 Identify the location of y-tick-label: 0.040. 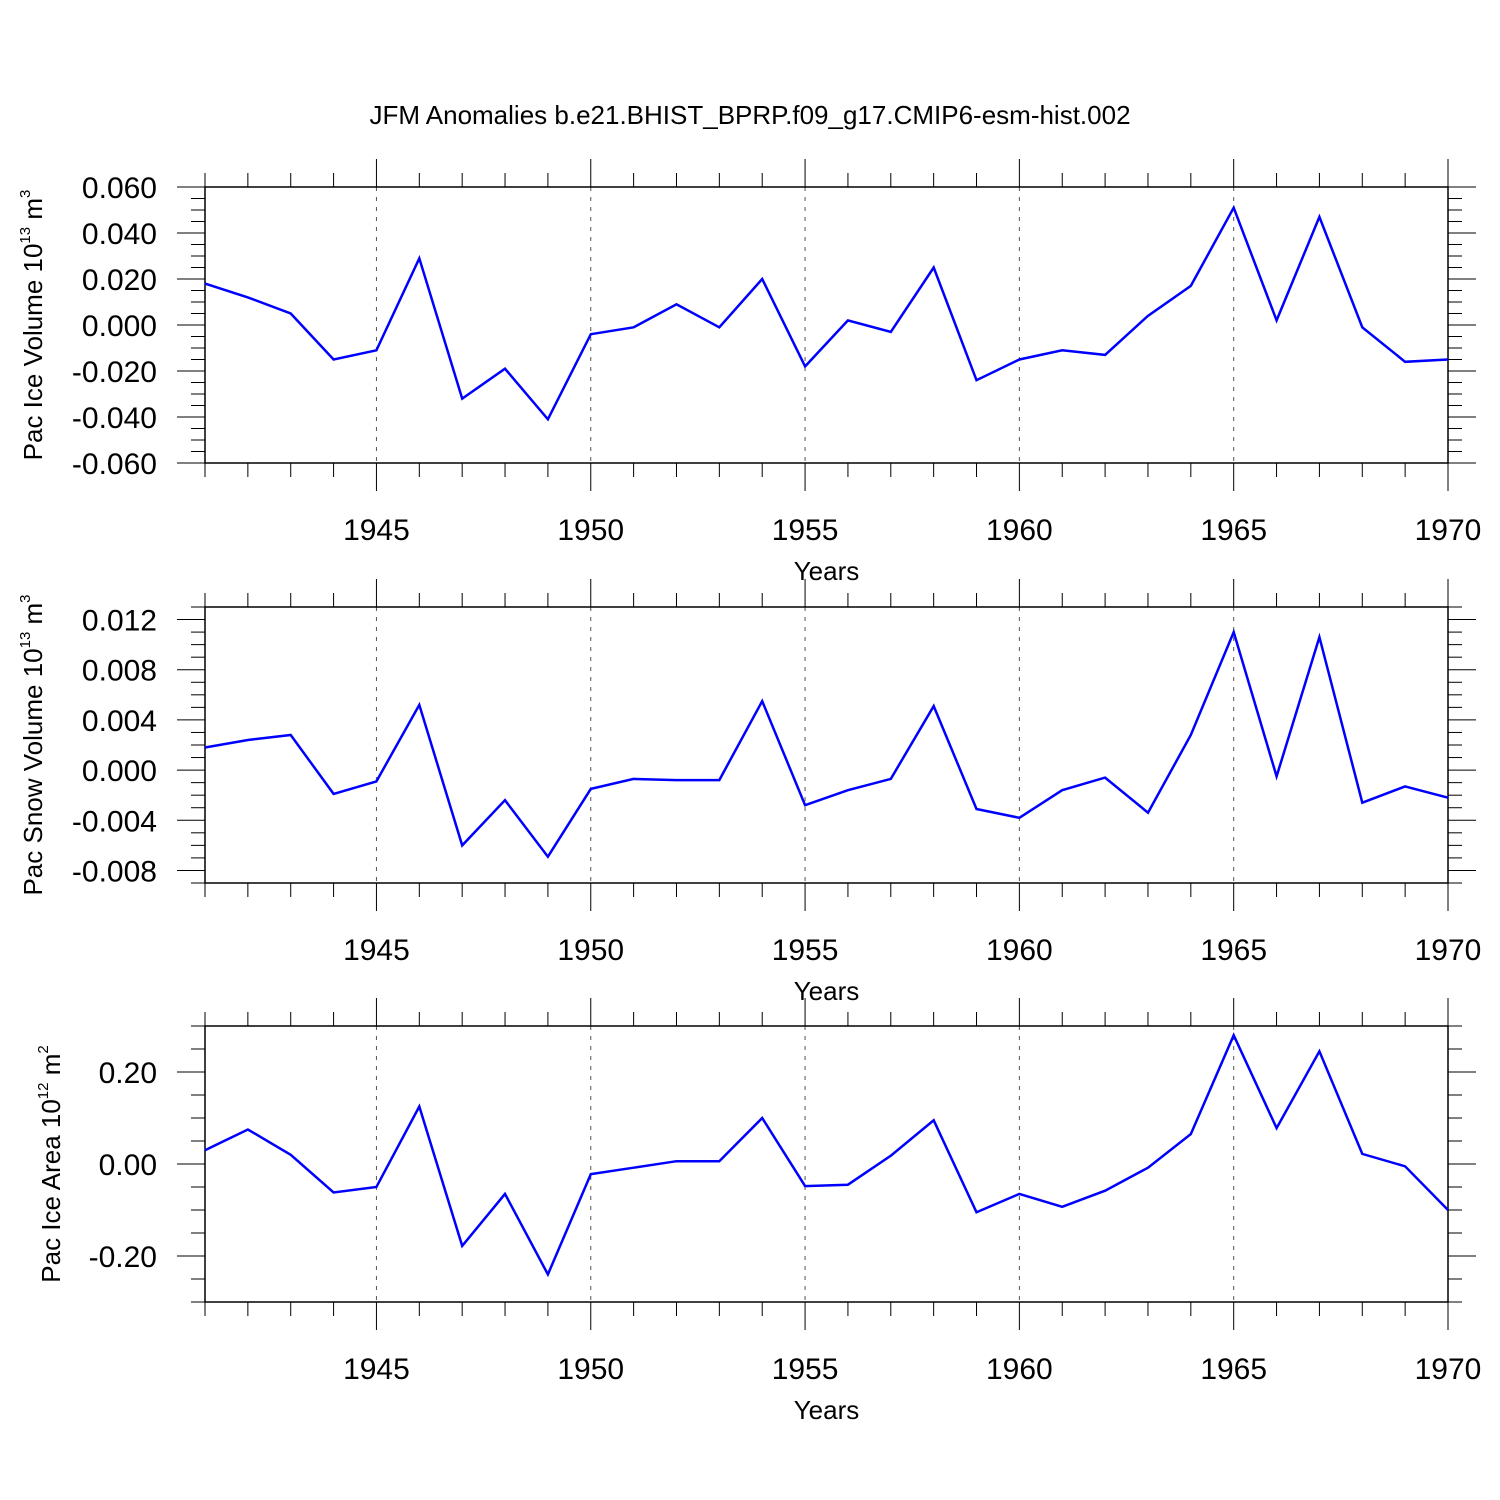
(119, 234).